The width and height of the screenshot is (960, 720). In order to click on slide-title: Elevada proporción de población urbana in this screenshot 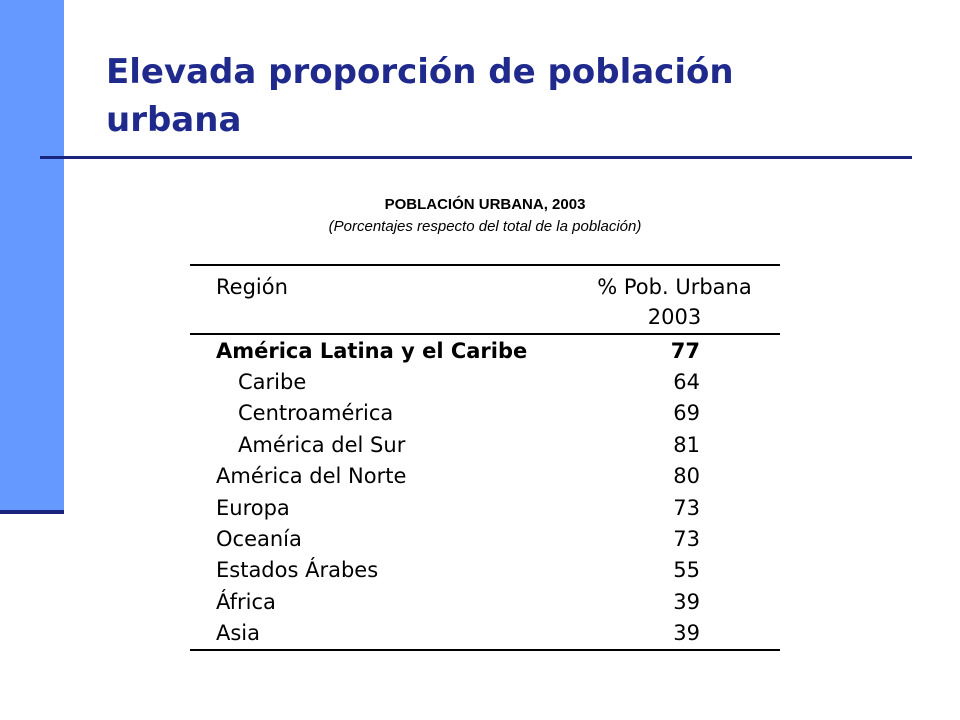, I will do `click(420, 96)`.